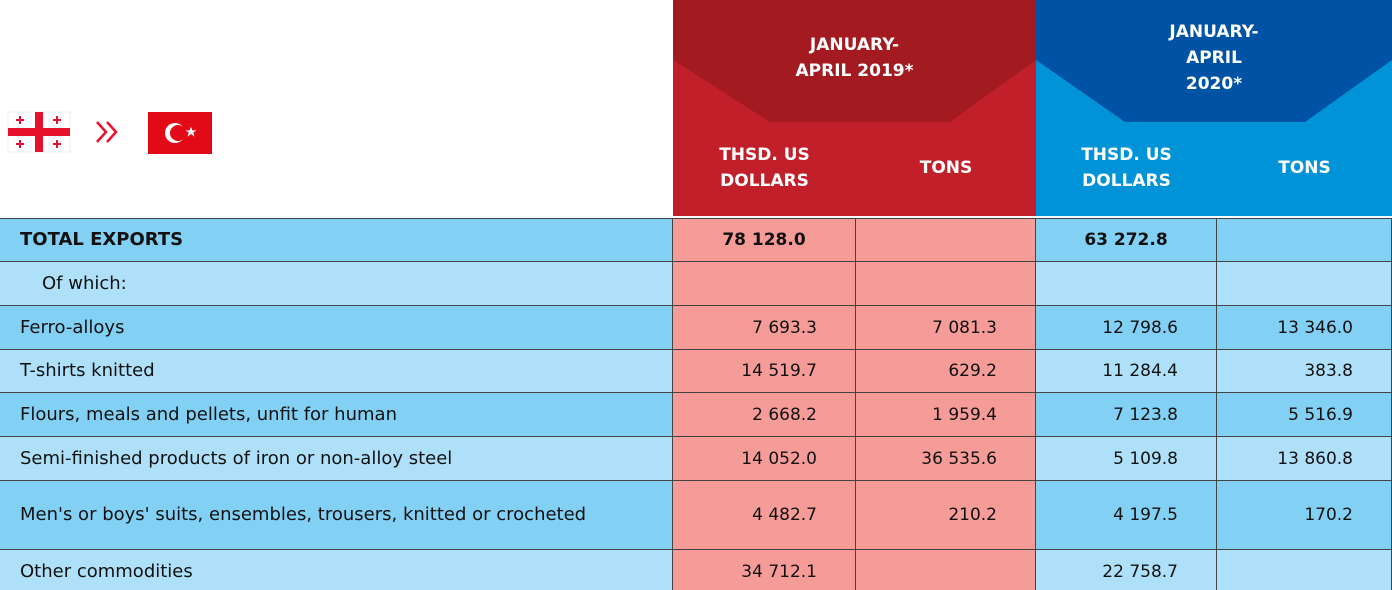  What do you see at coordinates (946, 515) in the screenshot?
I see `value-cell: 210.2` at bounding box center [946, 515].